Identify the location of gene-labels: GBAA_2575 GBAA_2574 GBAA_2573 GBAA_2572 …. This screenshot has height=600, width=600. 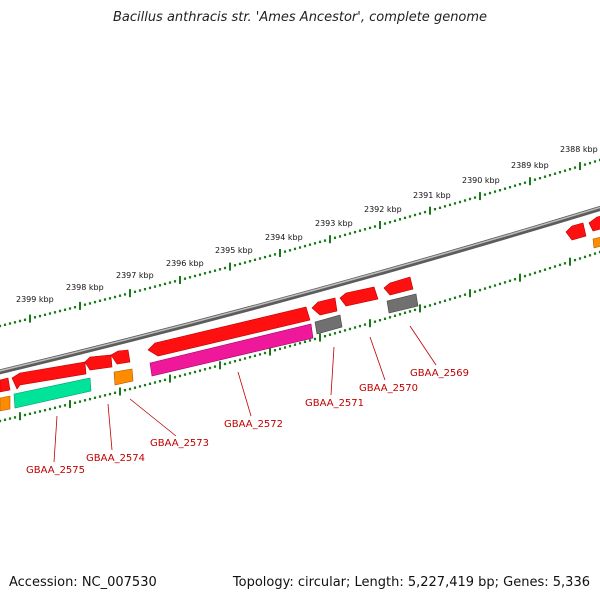
(247, 422).